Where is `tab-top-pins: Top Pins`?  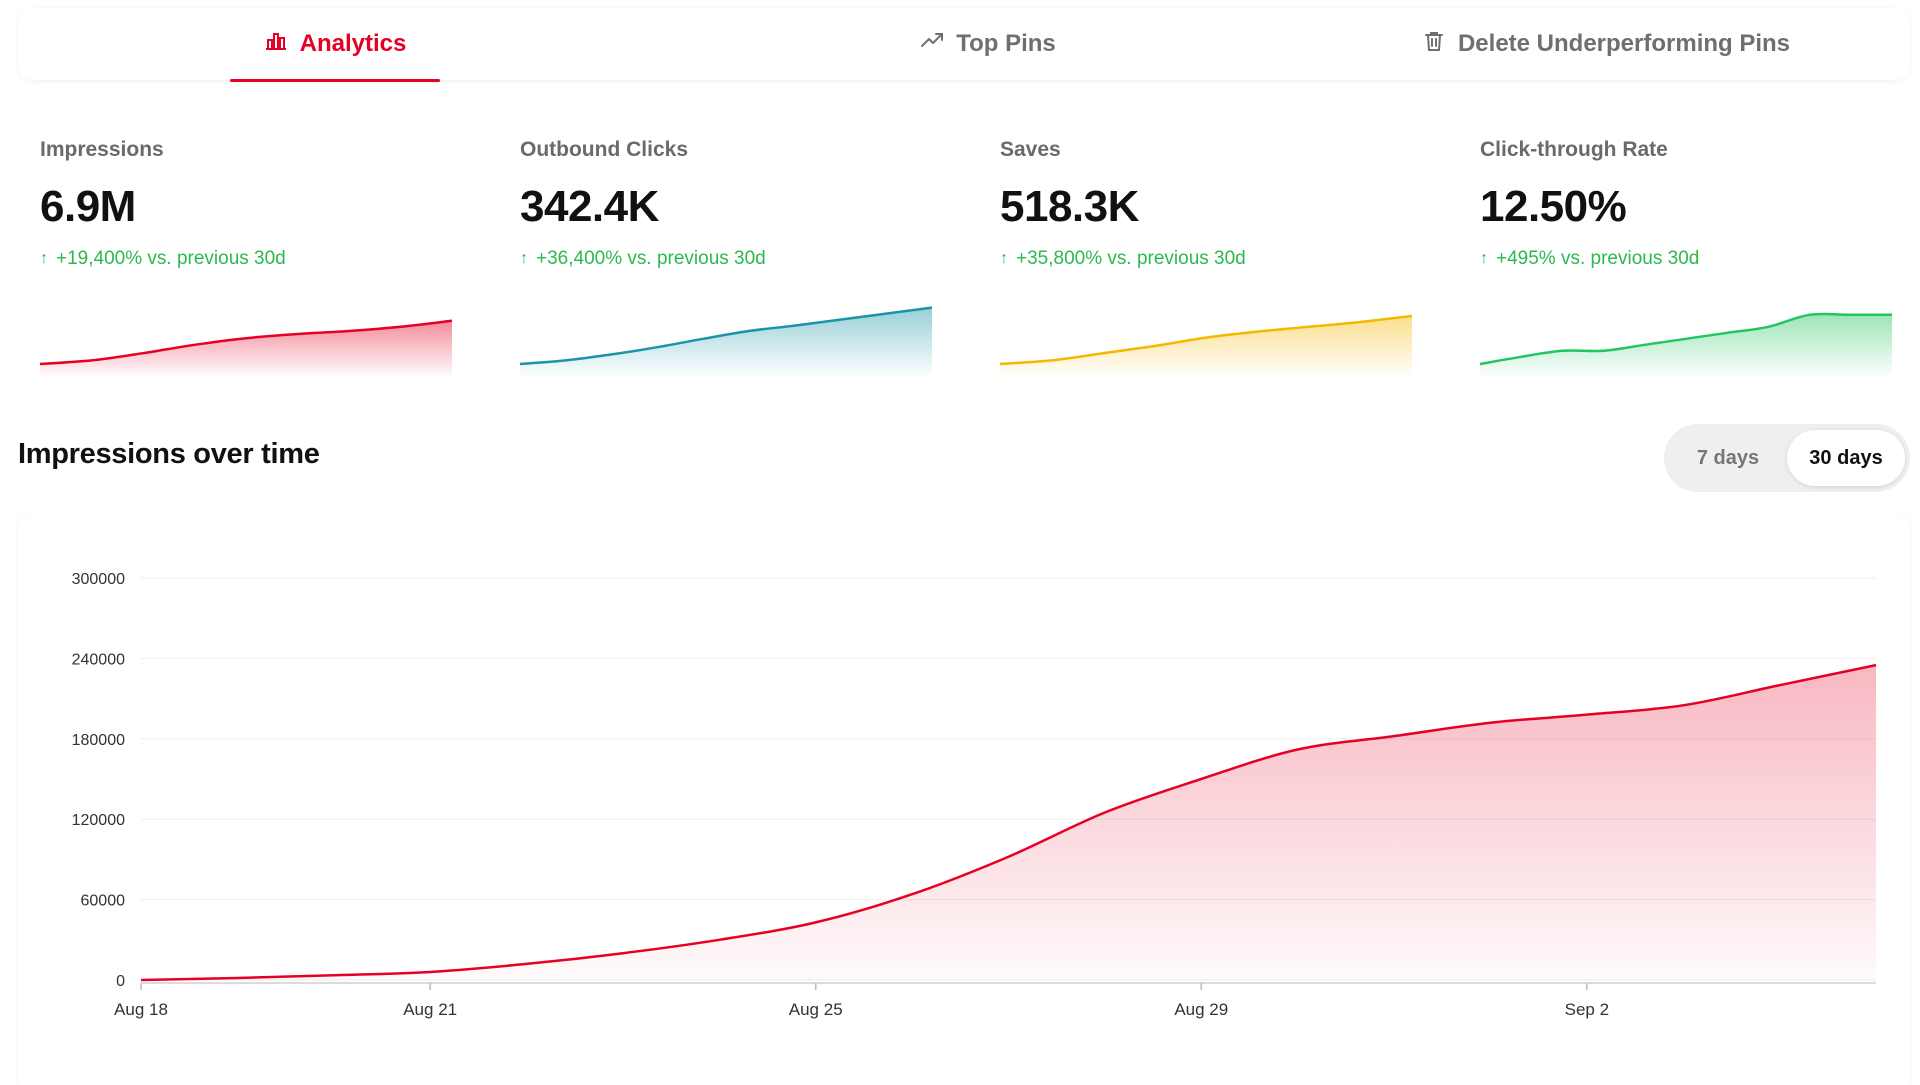 tab-top-pins: Top Pins is located at coordinates (988, 44).